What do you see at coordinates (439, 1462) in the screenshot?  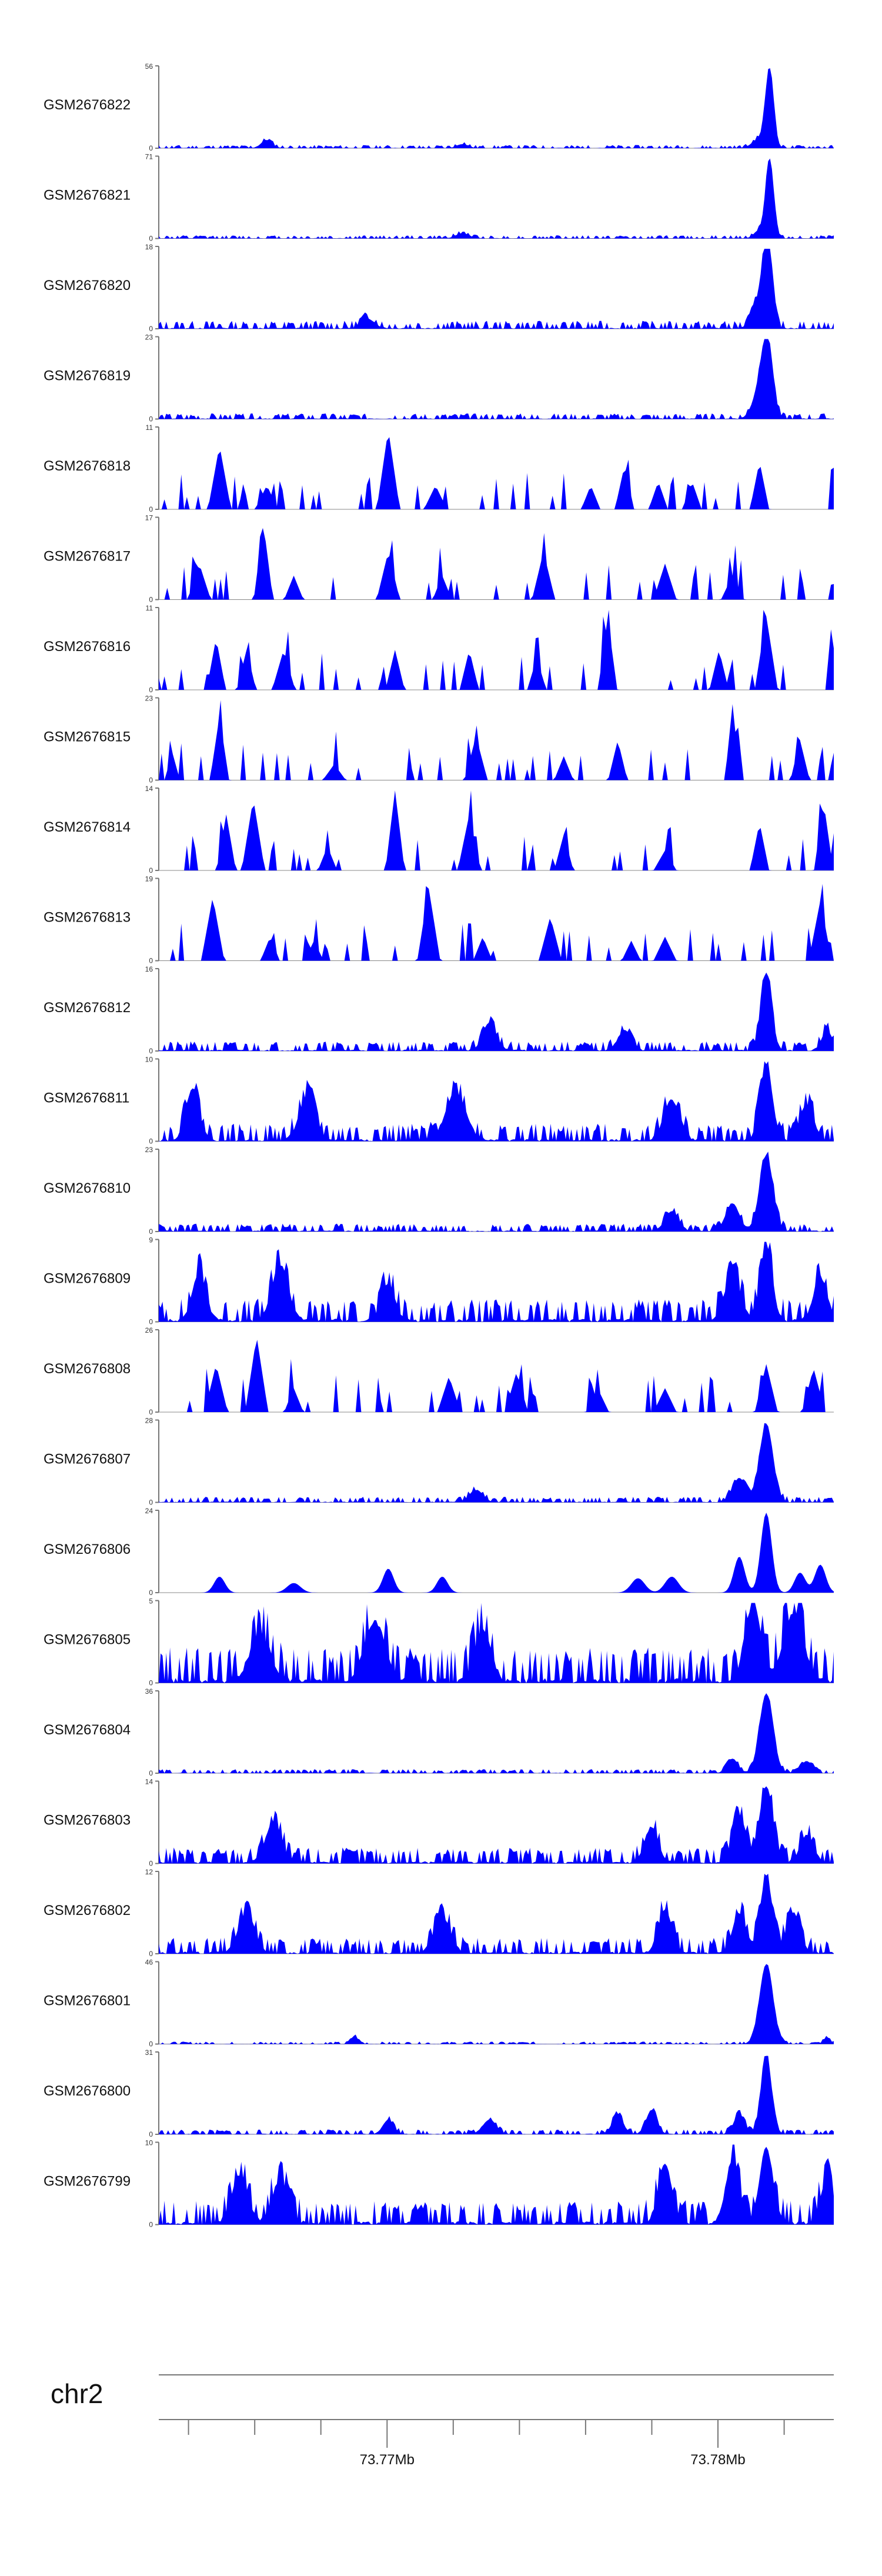 I see `coverage-track: GSM2676807 28 0` at bounding box center [439, 1462].